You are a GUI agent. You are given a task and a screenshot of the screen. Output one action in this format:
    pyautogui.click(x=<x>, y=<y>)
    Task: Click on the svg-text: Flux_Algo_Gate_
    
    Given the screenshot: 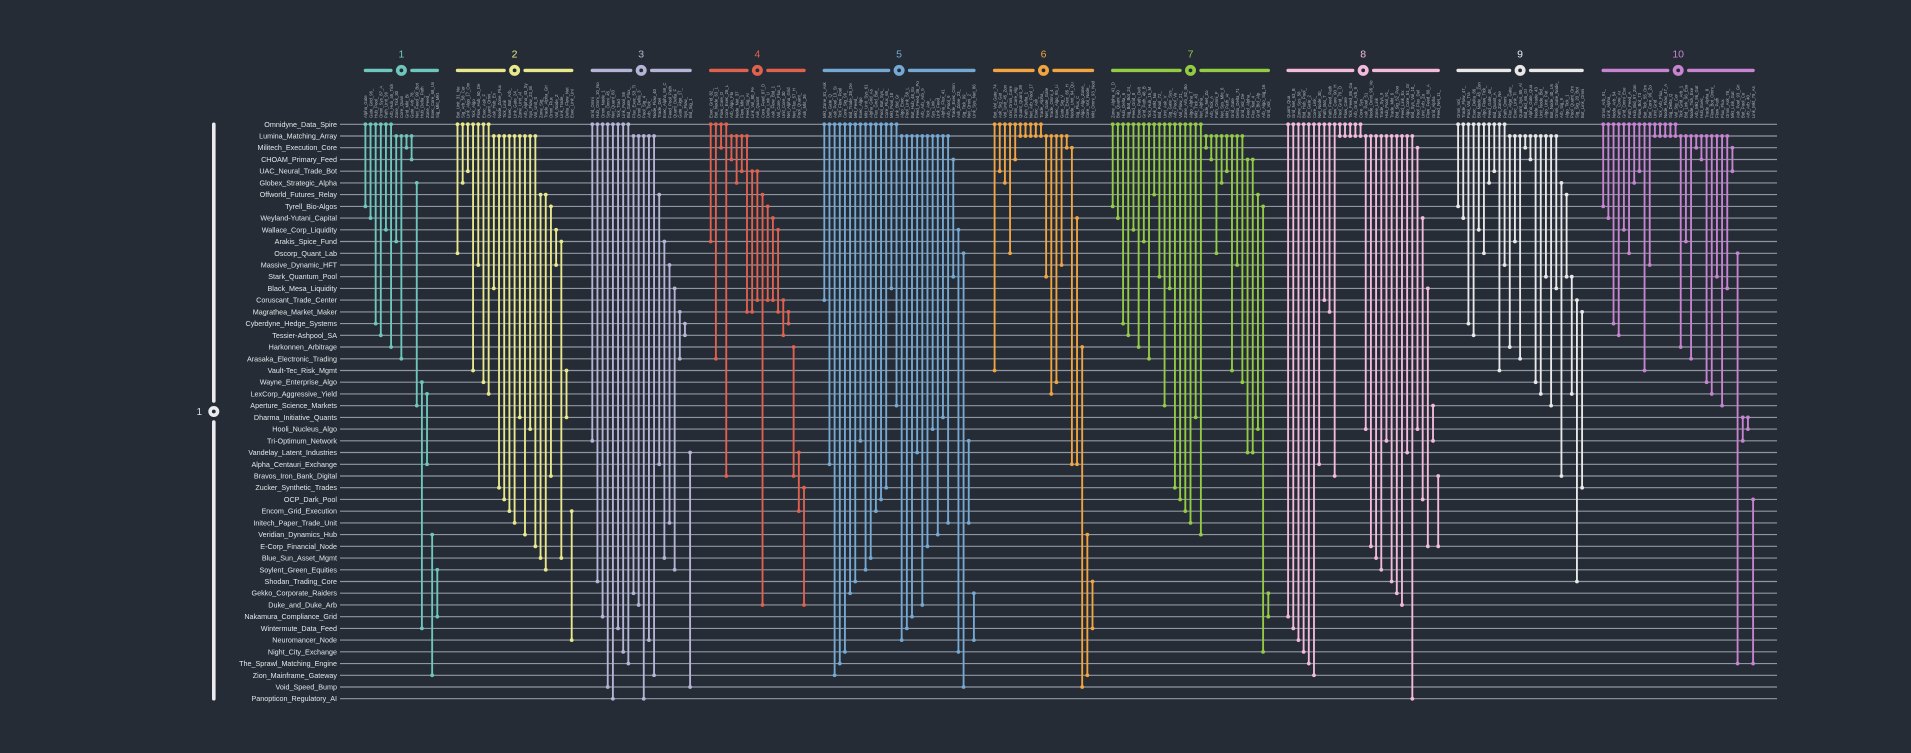 What is the action you would take?
    pyautogui.click(x=1510, y=101)
    